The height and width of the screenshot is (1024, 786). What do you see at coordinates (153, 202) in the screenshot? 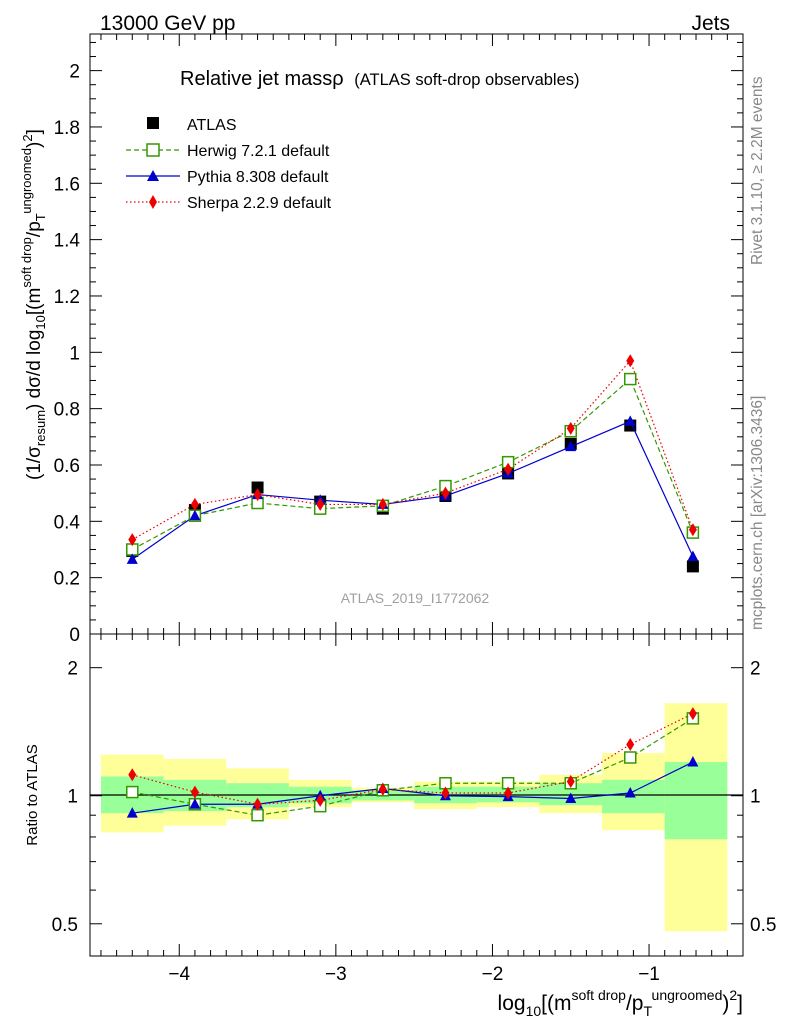
I see `legend-marker-sherpa` at bounding box center [153, 202].